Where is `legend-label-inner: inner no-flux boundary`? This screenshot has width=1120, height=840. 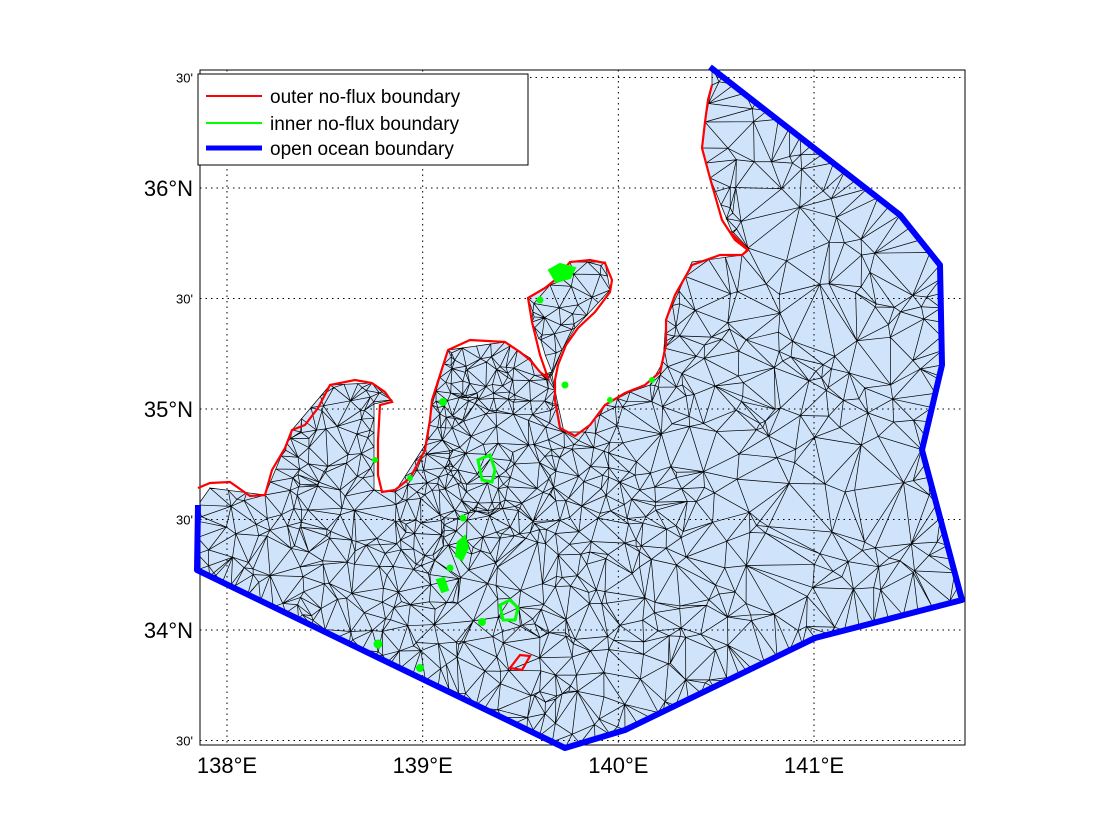
legend-label-inner: inner no-flux boundary is located at coordinates (365, 124).